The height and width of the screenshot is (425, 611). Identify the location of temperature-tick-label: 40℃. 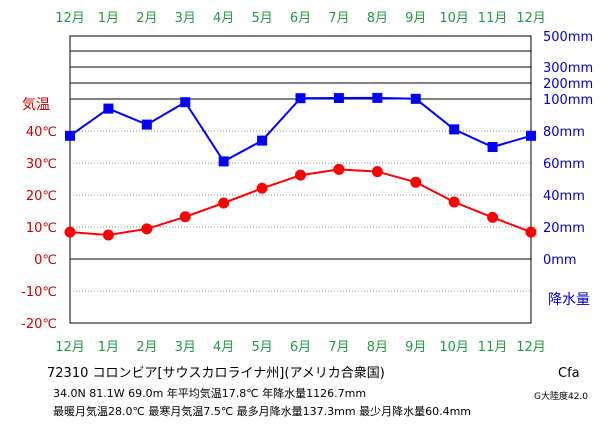
(41, 132).